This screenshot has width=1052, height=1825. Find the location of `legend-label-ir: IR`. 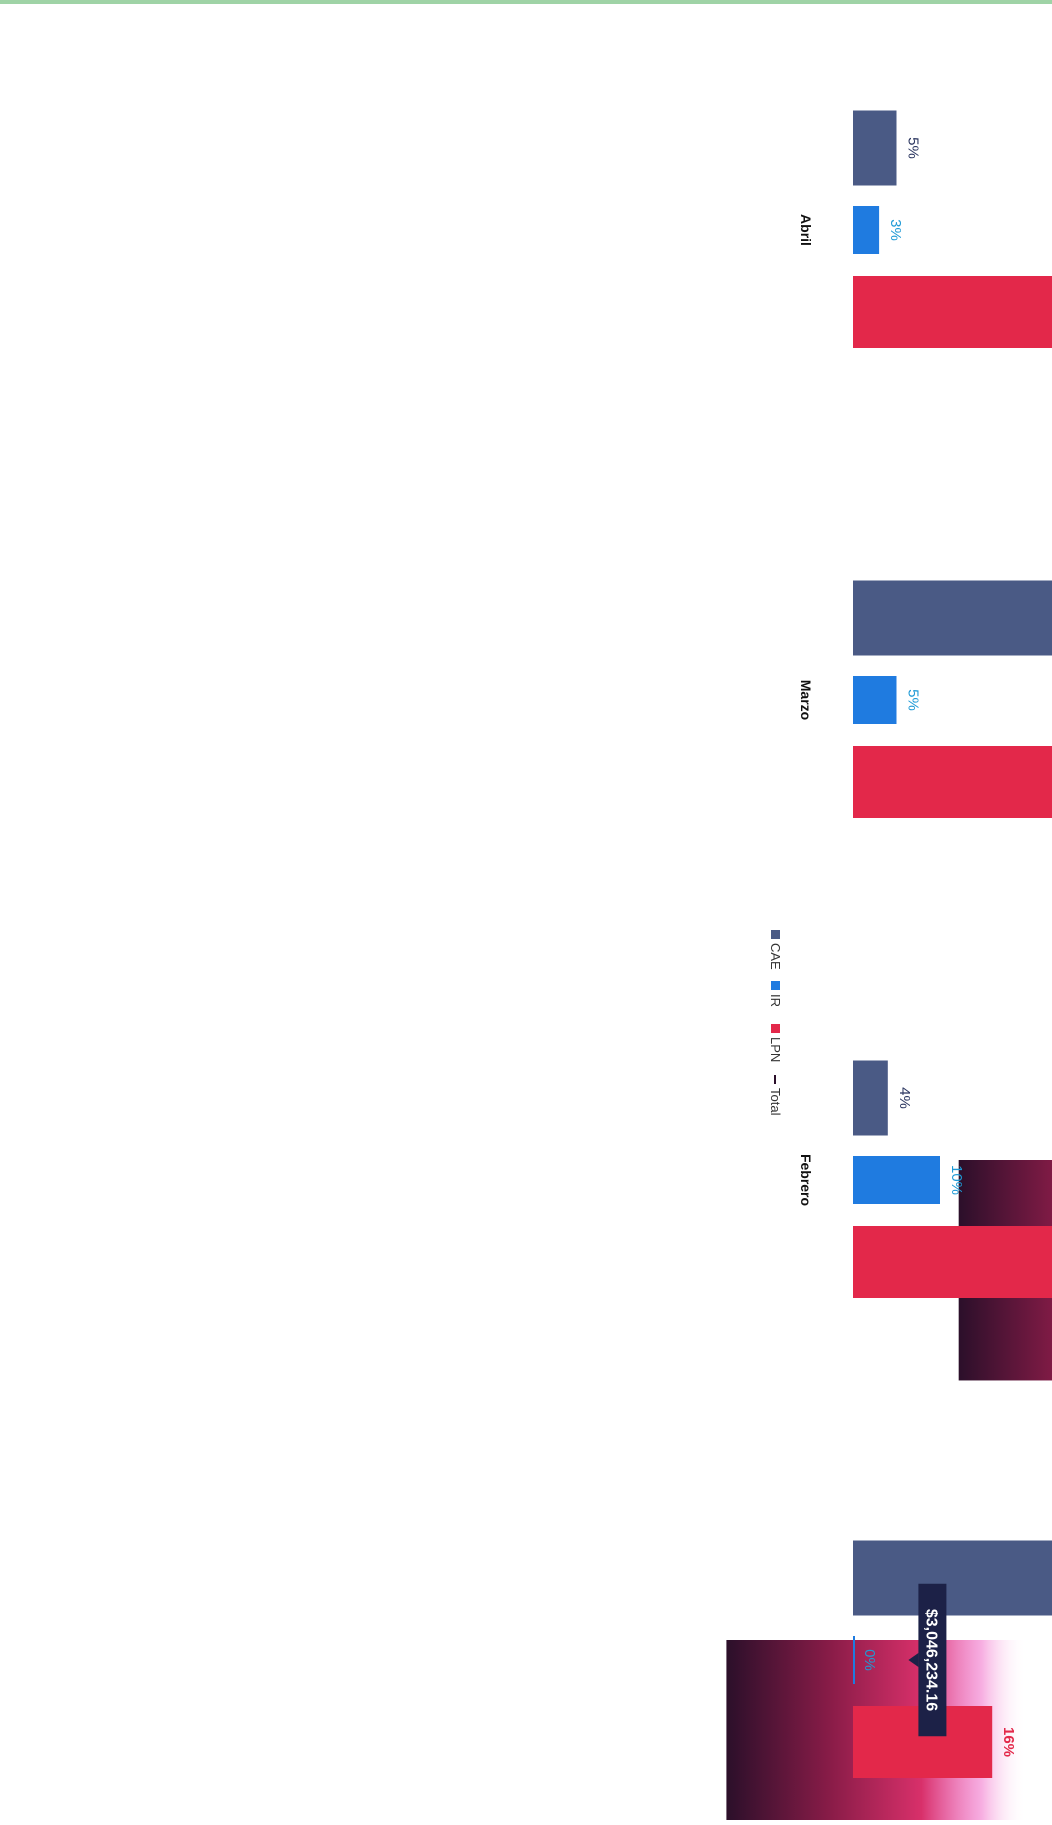

legend-label-ir: IR is located at coordinates (775, 1000).